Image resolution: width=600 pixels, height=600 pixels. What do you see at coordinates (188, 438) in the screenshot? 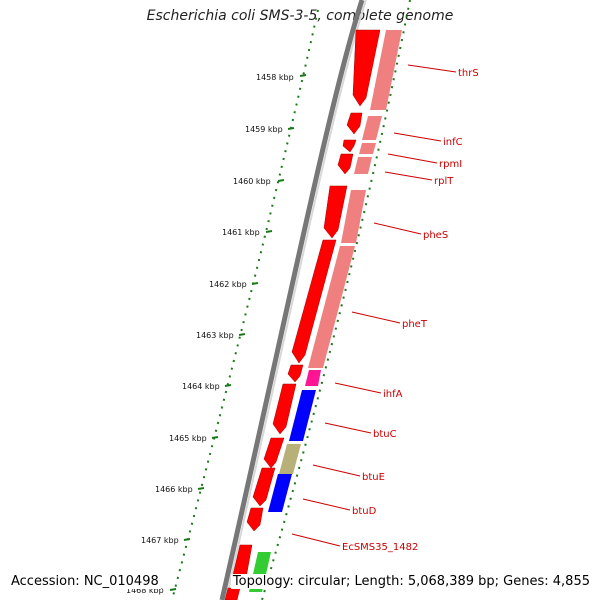
I see `ruler-label: 1465 kbp` at bounding box center [188, 438].